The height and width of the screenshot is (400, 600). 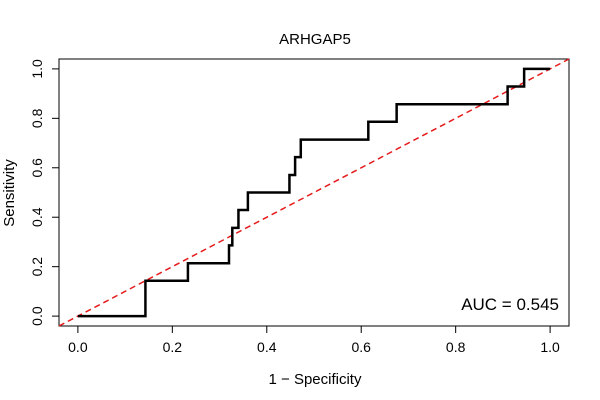 I want to click on x-tick-label: 0.8, so click(x=456, y=347).